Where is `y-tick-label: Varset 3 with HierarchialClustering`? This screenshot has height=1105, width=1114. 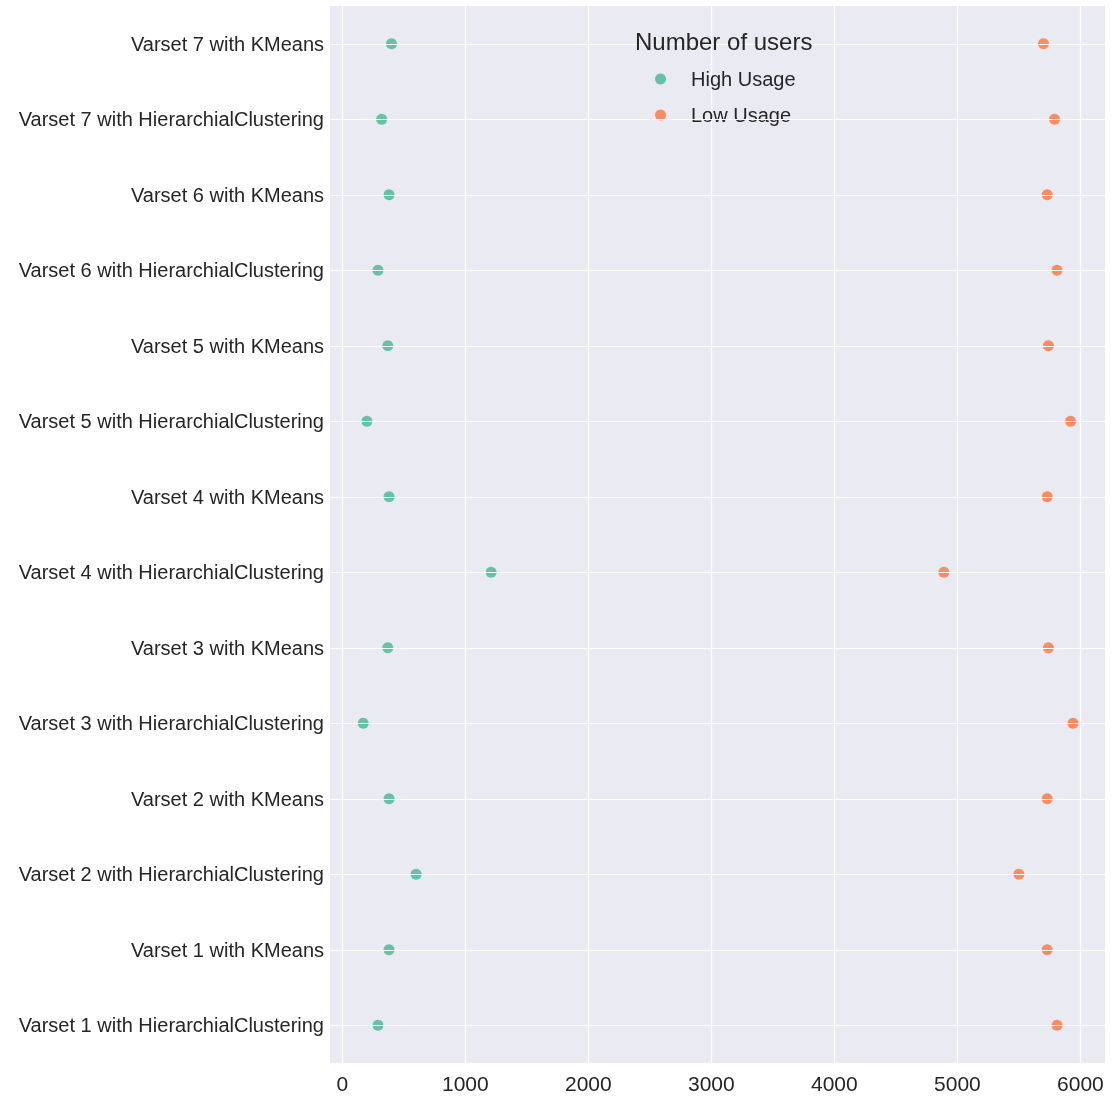 y-tick-label: Varset 3 with HierarchialClustering is located at coordinates (171, 723).